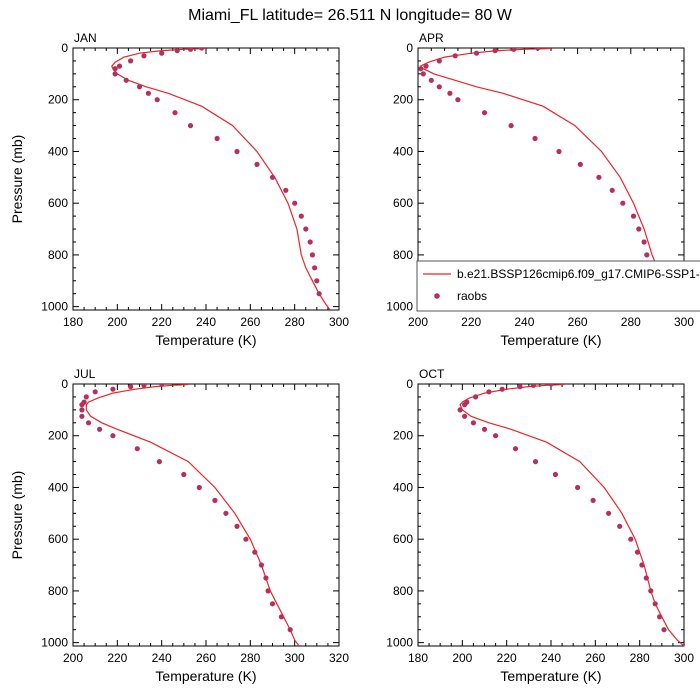  I want to click on panel-title: OCT, so click(432, 374).